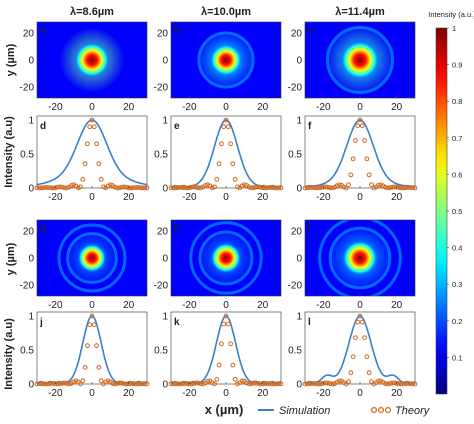 The height and width of the screenshot is (424, 474). What do you see at coordinates (177, 322) in the screenshot?
I see `panel-label: k` at bounding box center [177, 322].